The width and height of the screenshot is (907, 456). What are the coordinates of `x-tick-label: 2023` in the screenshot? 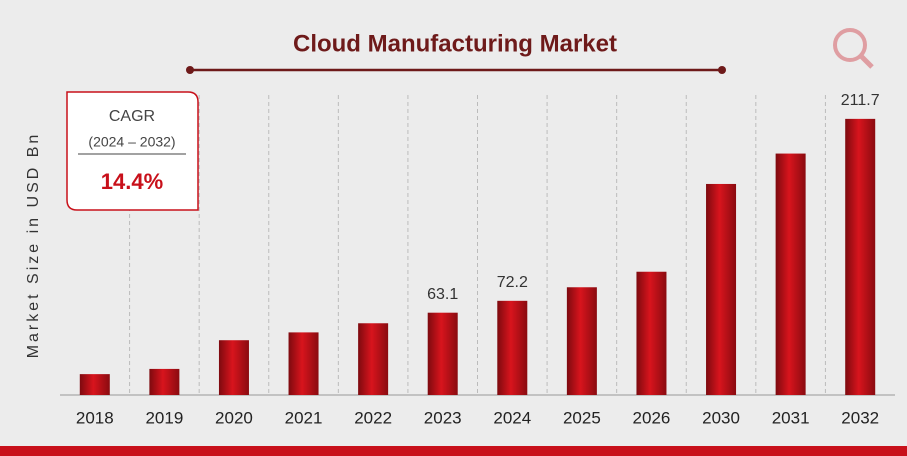 It's located at (443, 417).